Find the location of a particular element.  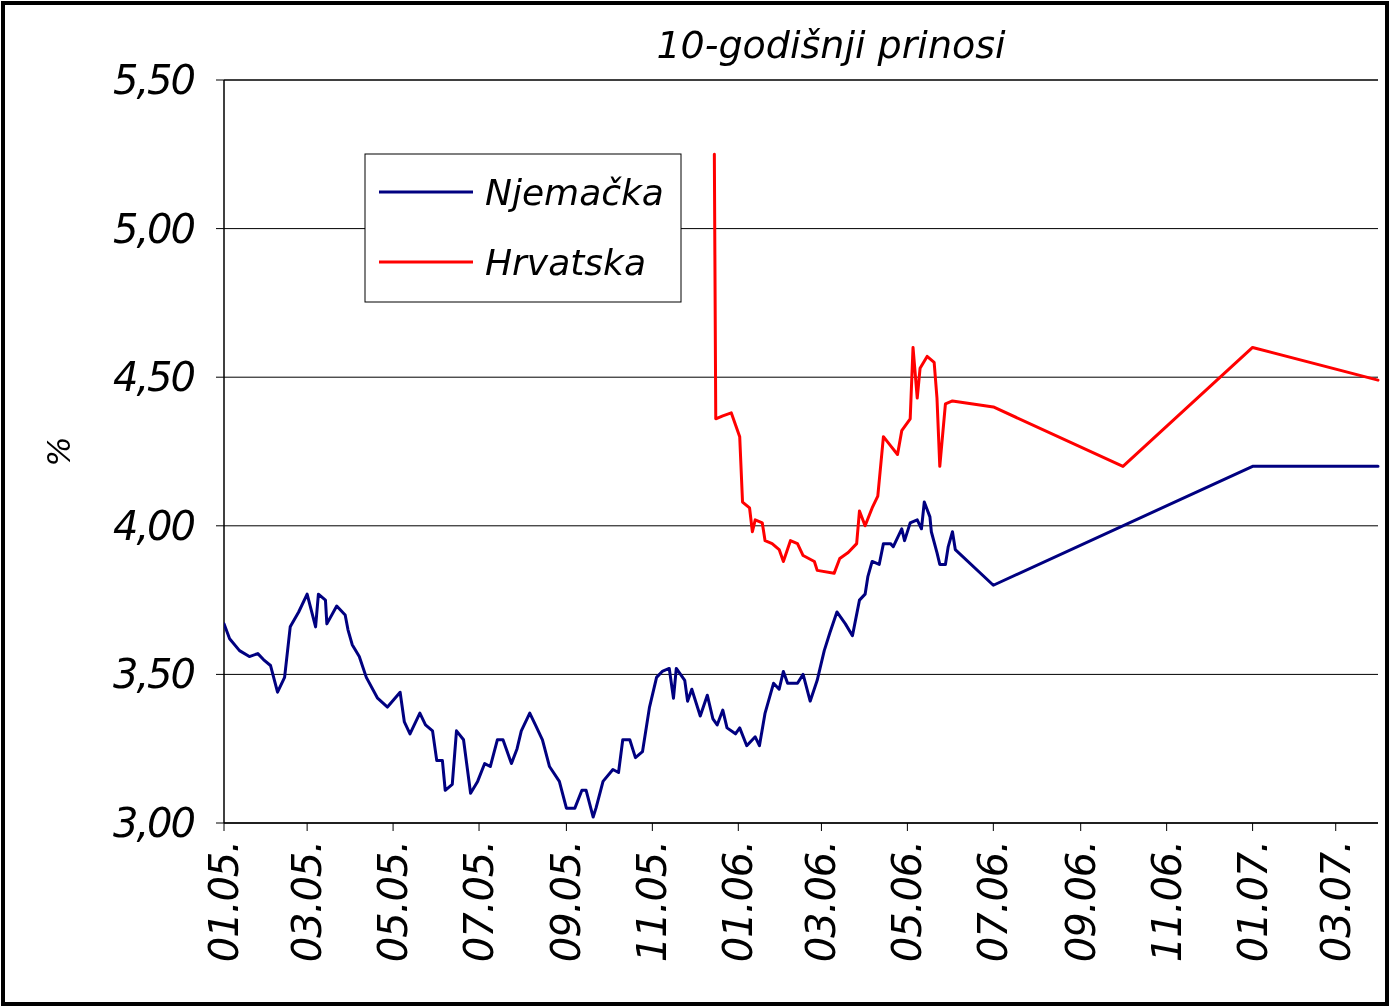

x-tick-label: 11.06. is located at coordinates (1166, 902).